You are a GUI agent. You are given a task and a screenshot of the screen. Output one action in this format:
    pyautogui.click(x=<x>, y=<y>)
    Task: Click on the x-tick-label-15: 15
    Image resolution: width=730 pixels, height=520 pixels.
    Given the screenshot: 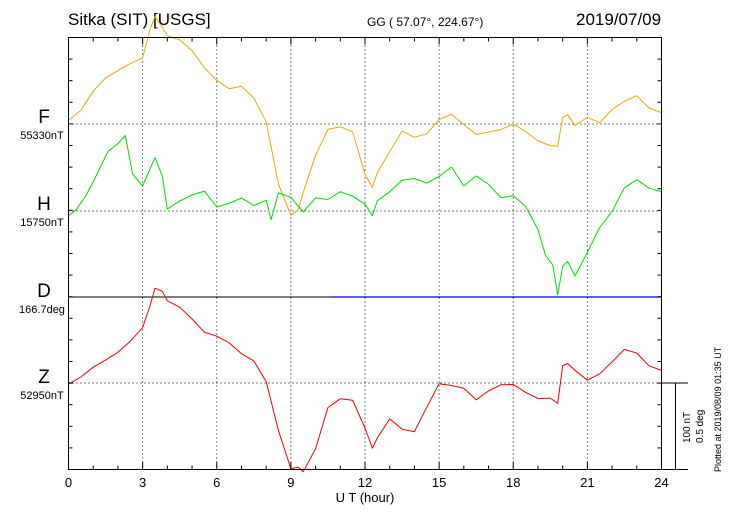 What is the action you would take?
    pyautogui.click(x=439, y=482)
    